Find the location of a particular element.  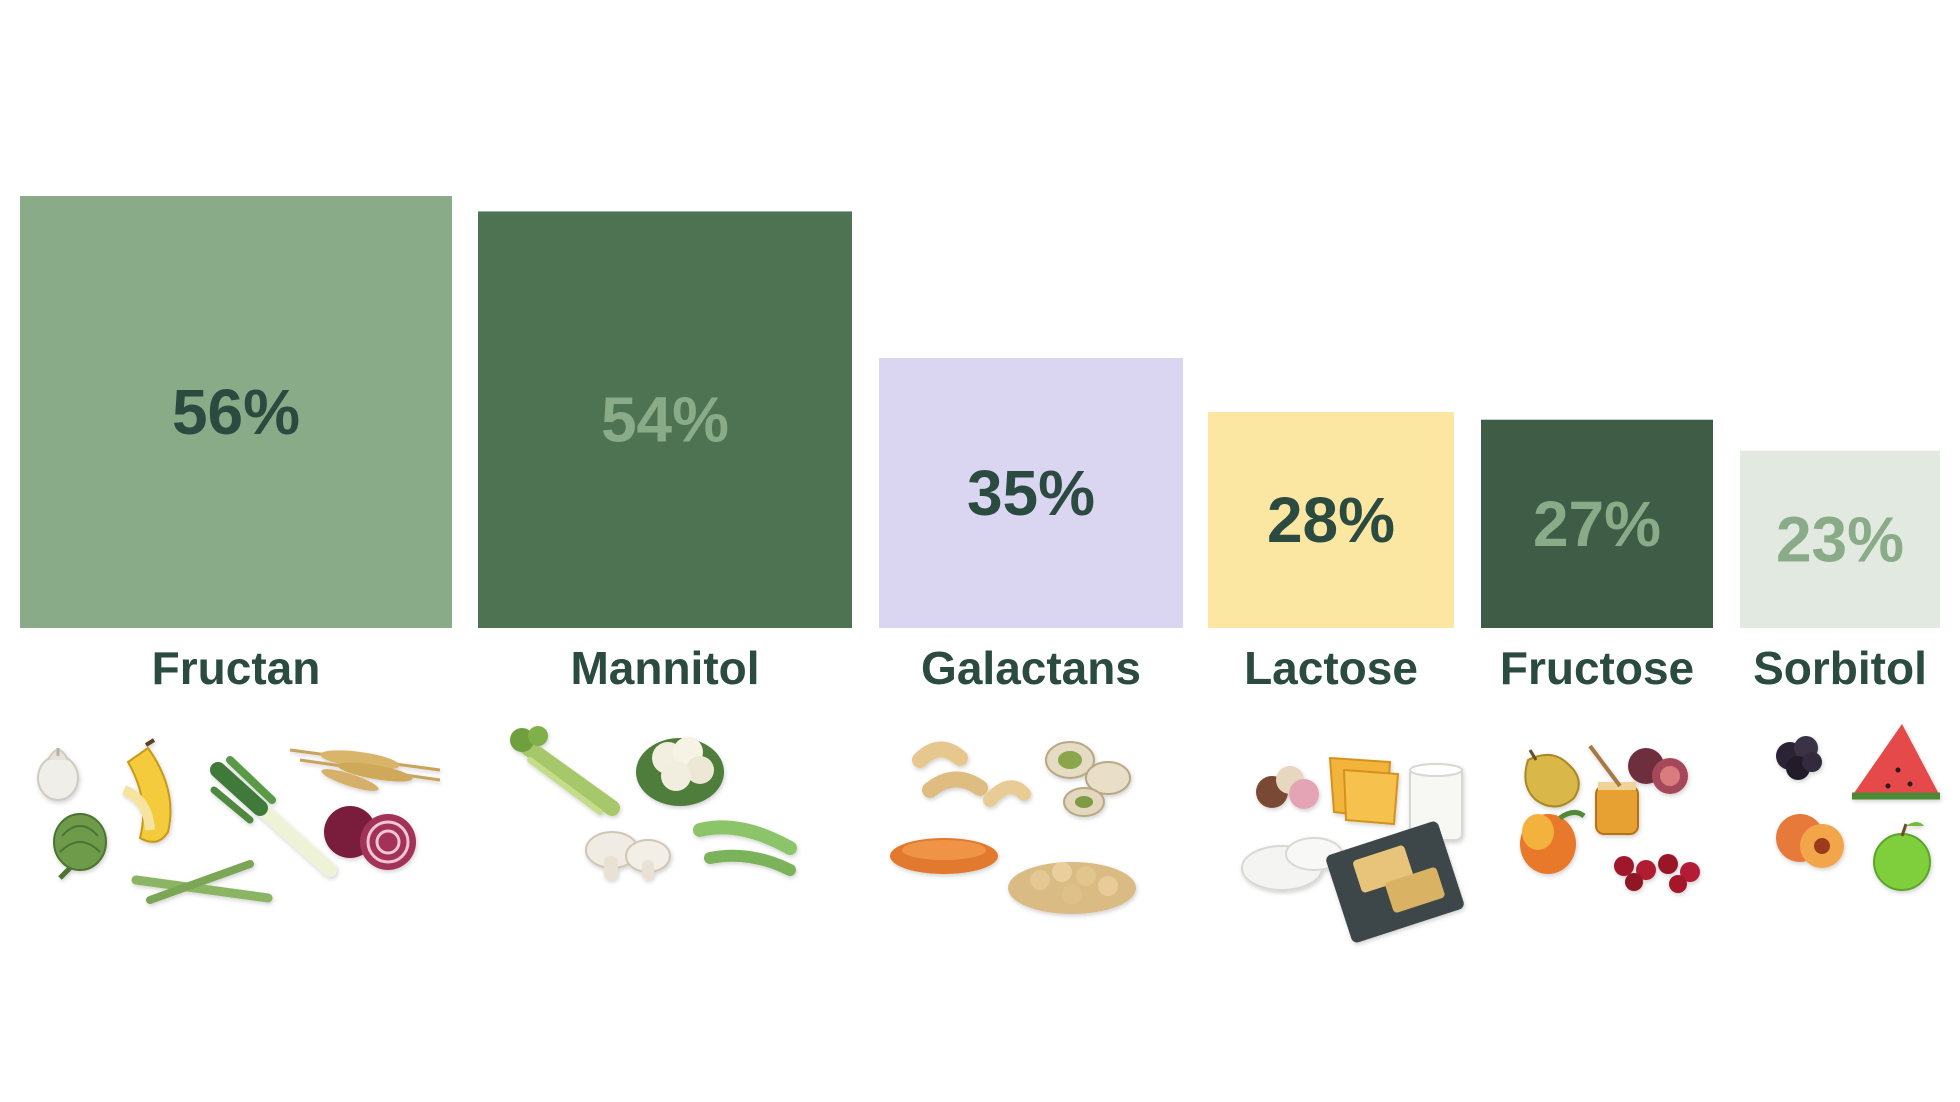

cheese-slice-icon is located at coordinates (1364, 791).